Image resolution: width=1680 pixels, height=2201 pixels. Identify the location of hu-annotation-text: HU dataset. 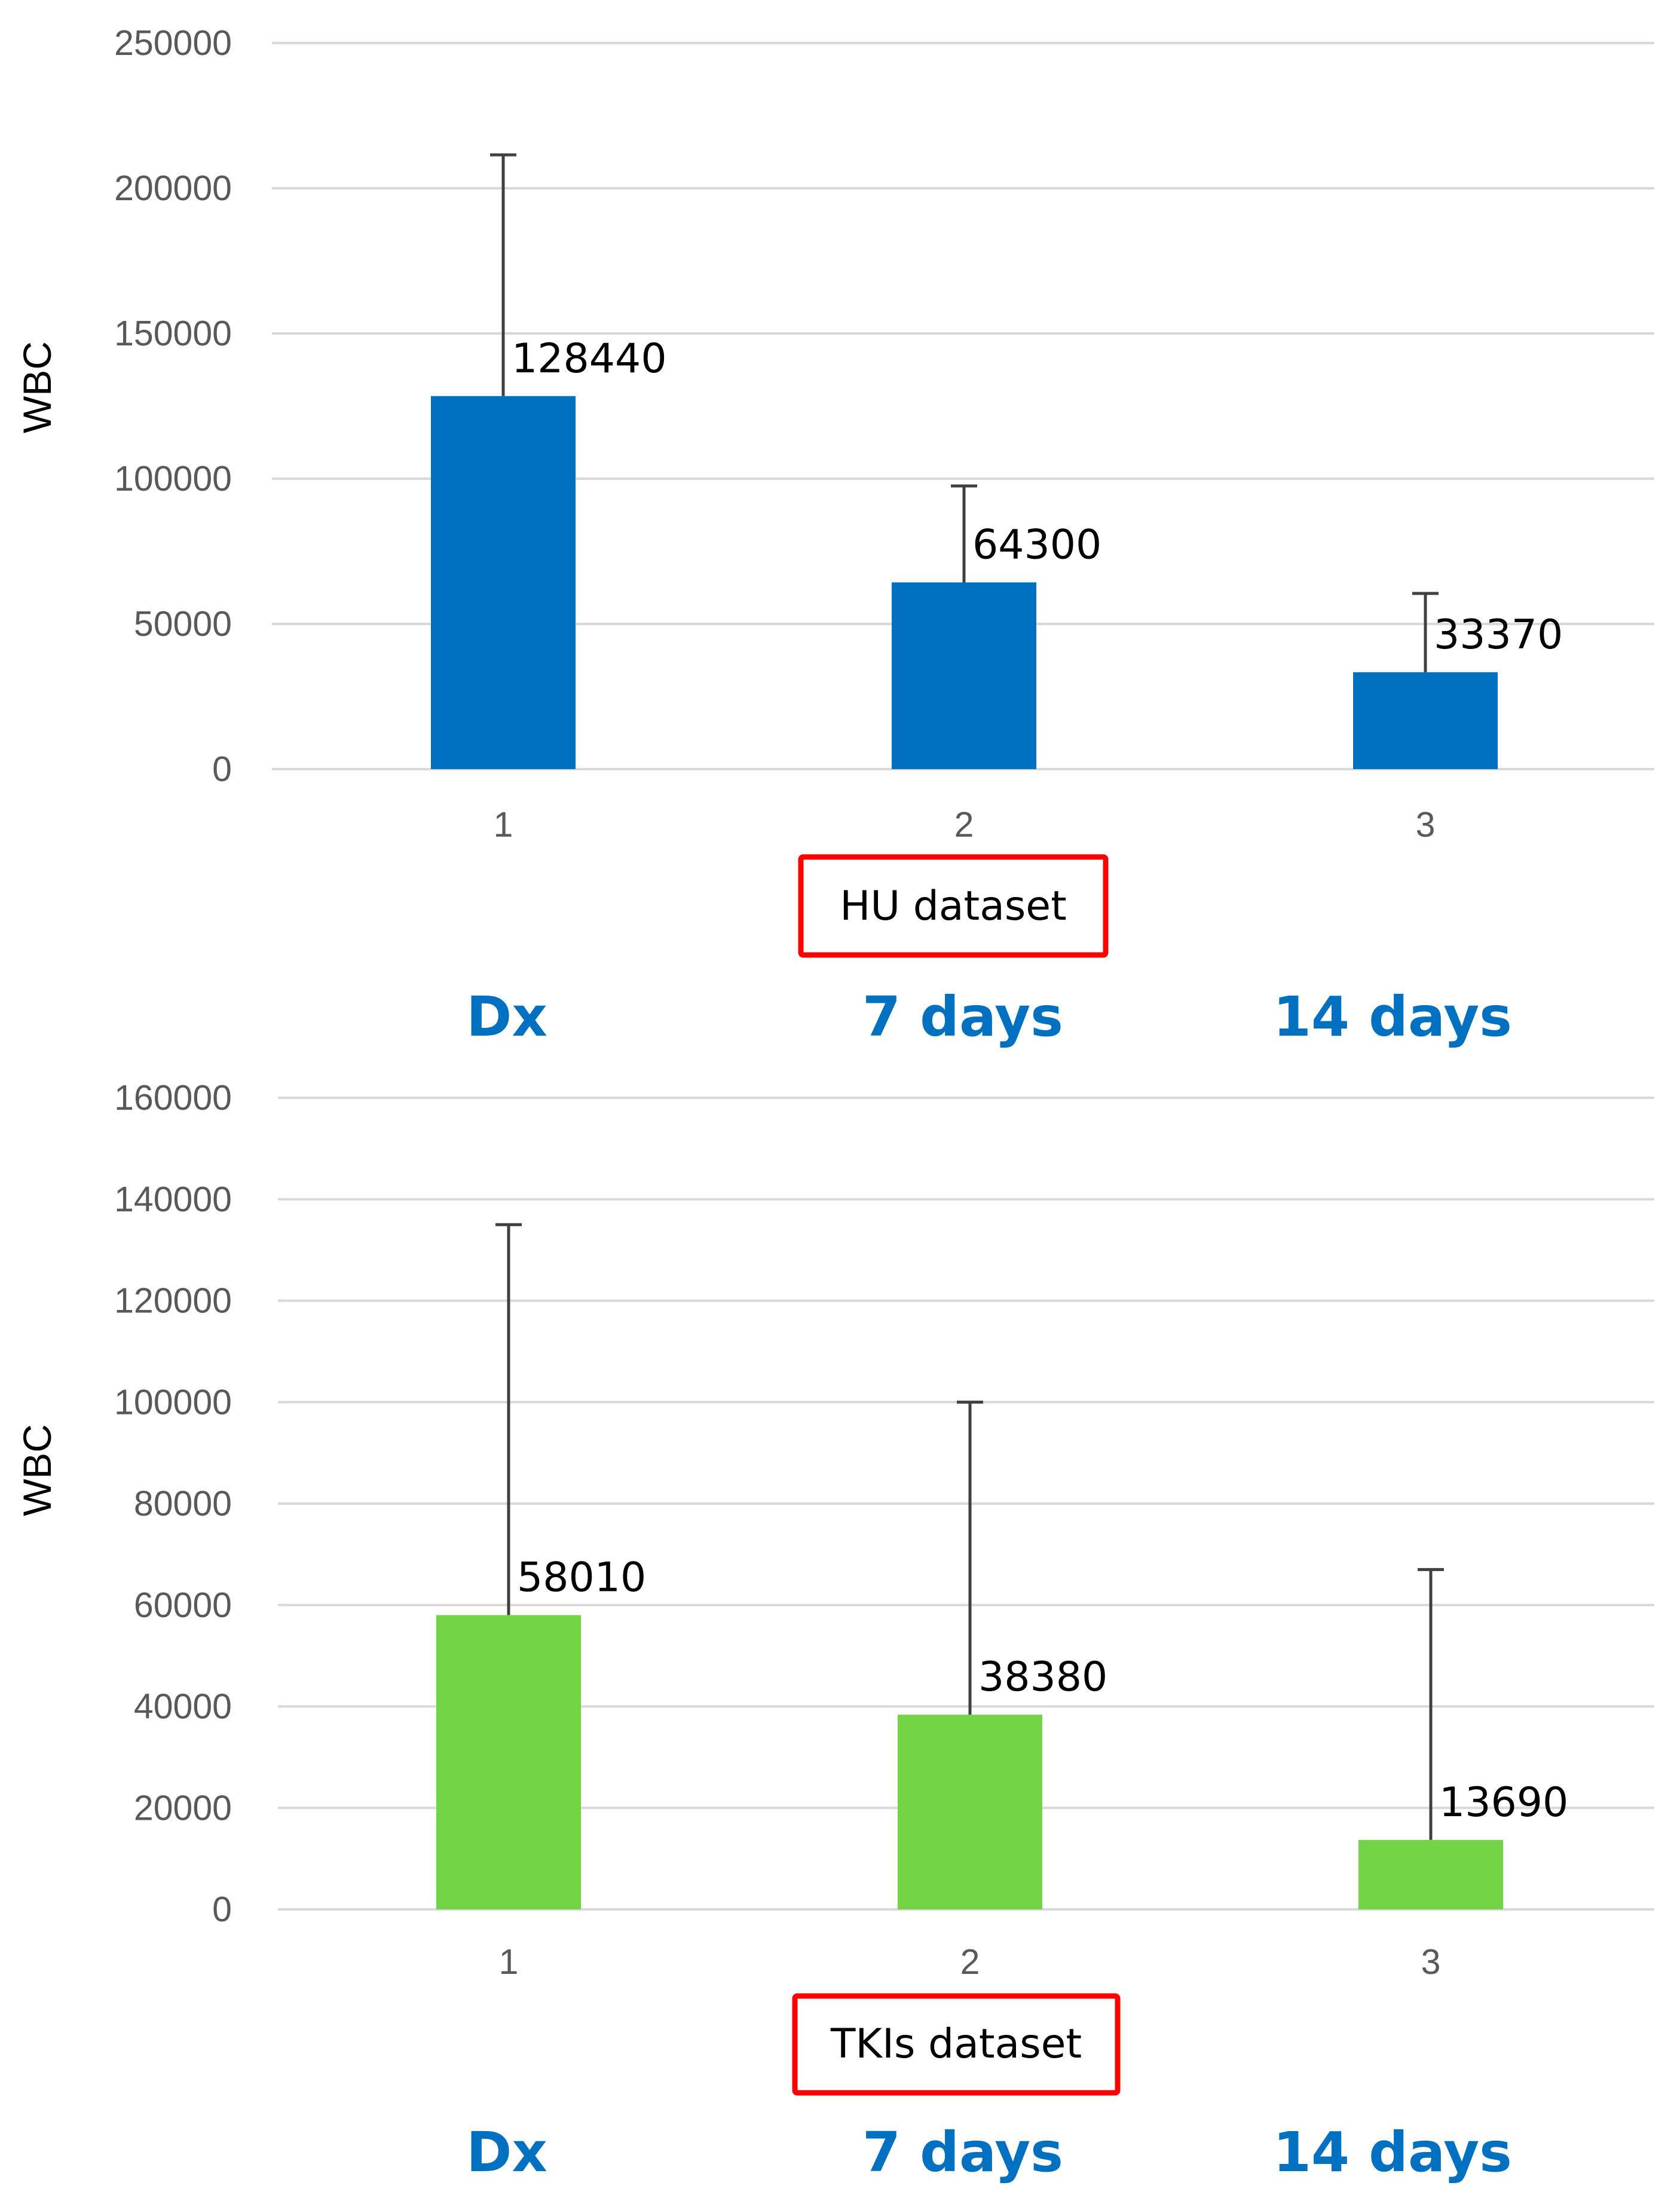
(953, 907).